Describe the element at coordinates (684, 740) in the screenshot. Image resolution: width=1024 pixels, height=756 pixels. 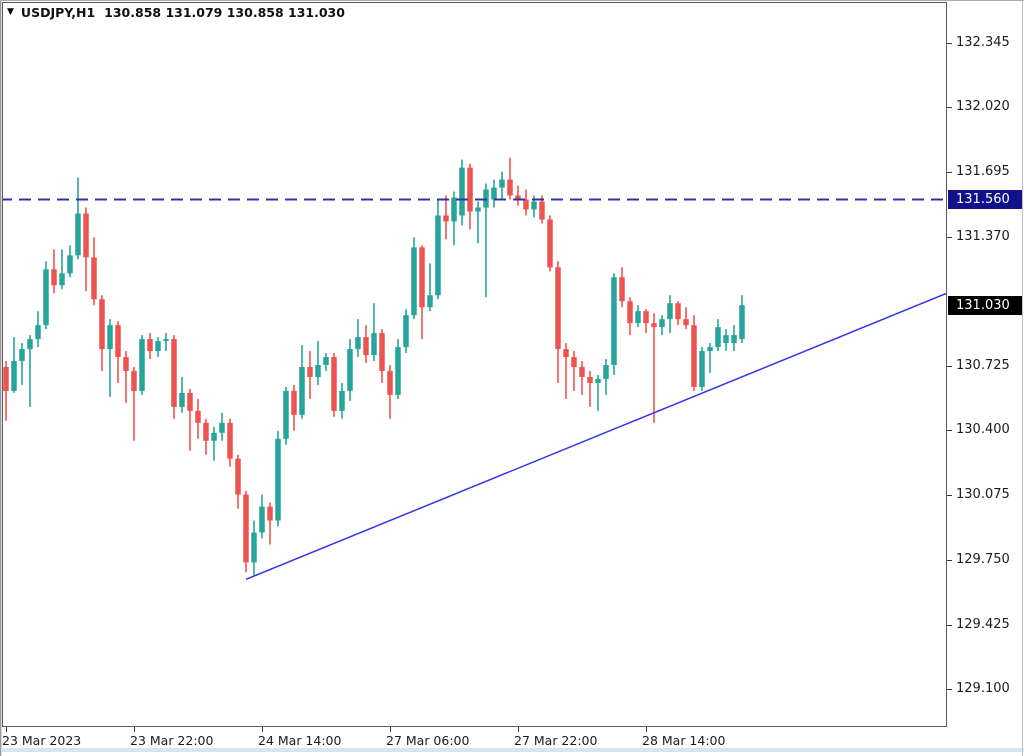
I see `time-axis-label: 28 Mar 14:00` at that location.